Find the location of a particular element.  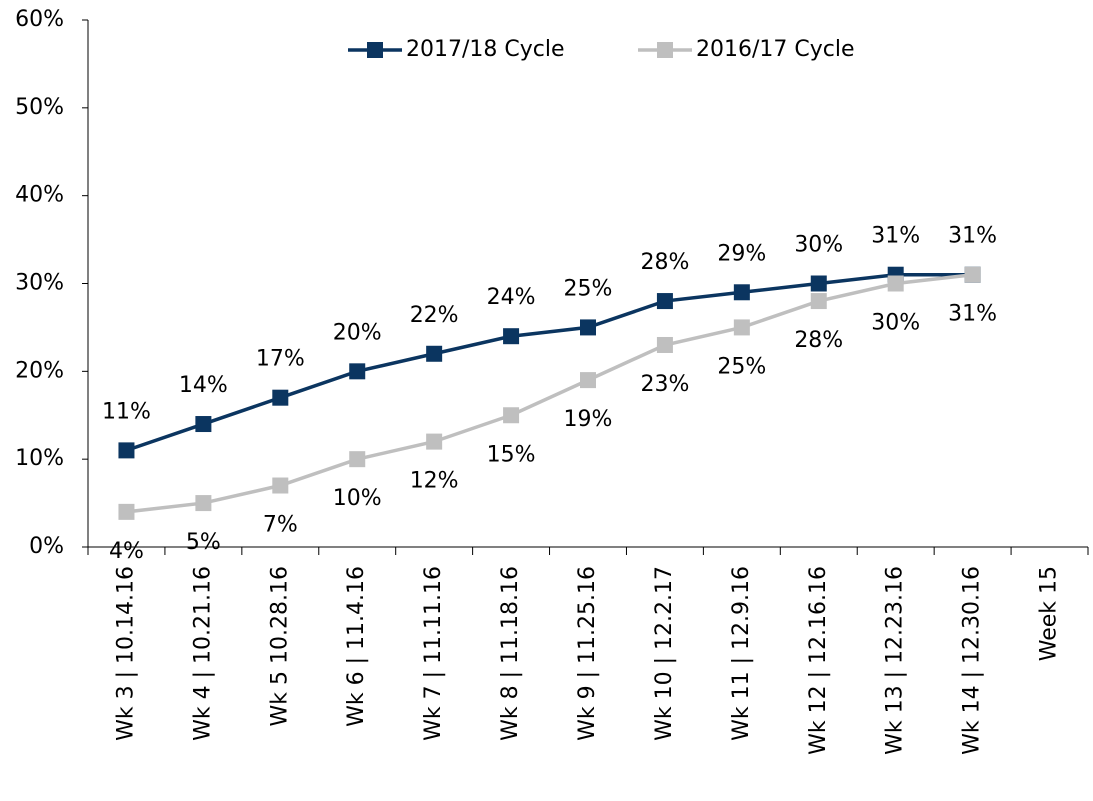

data-label: 22% is located at coordinates (434, 315).